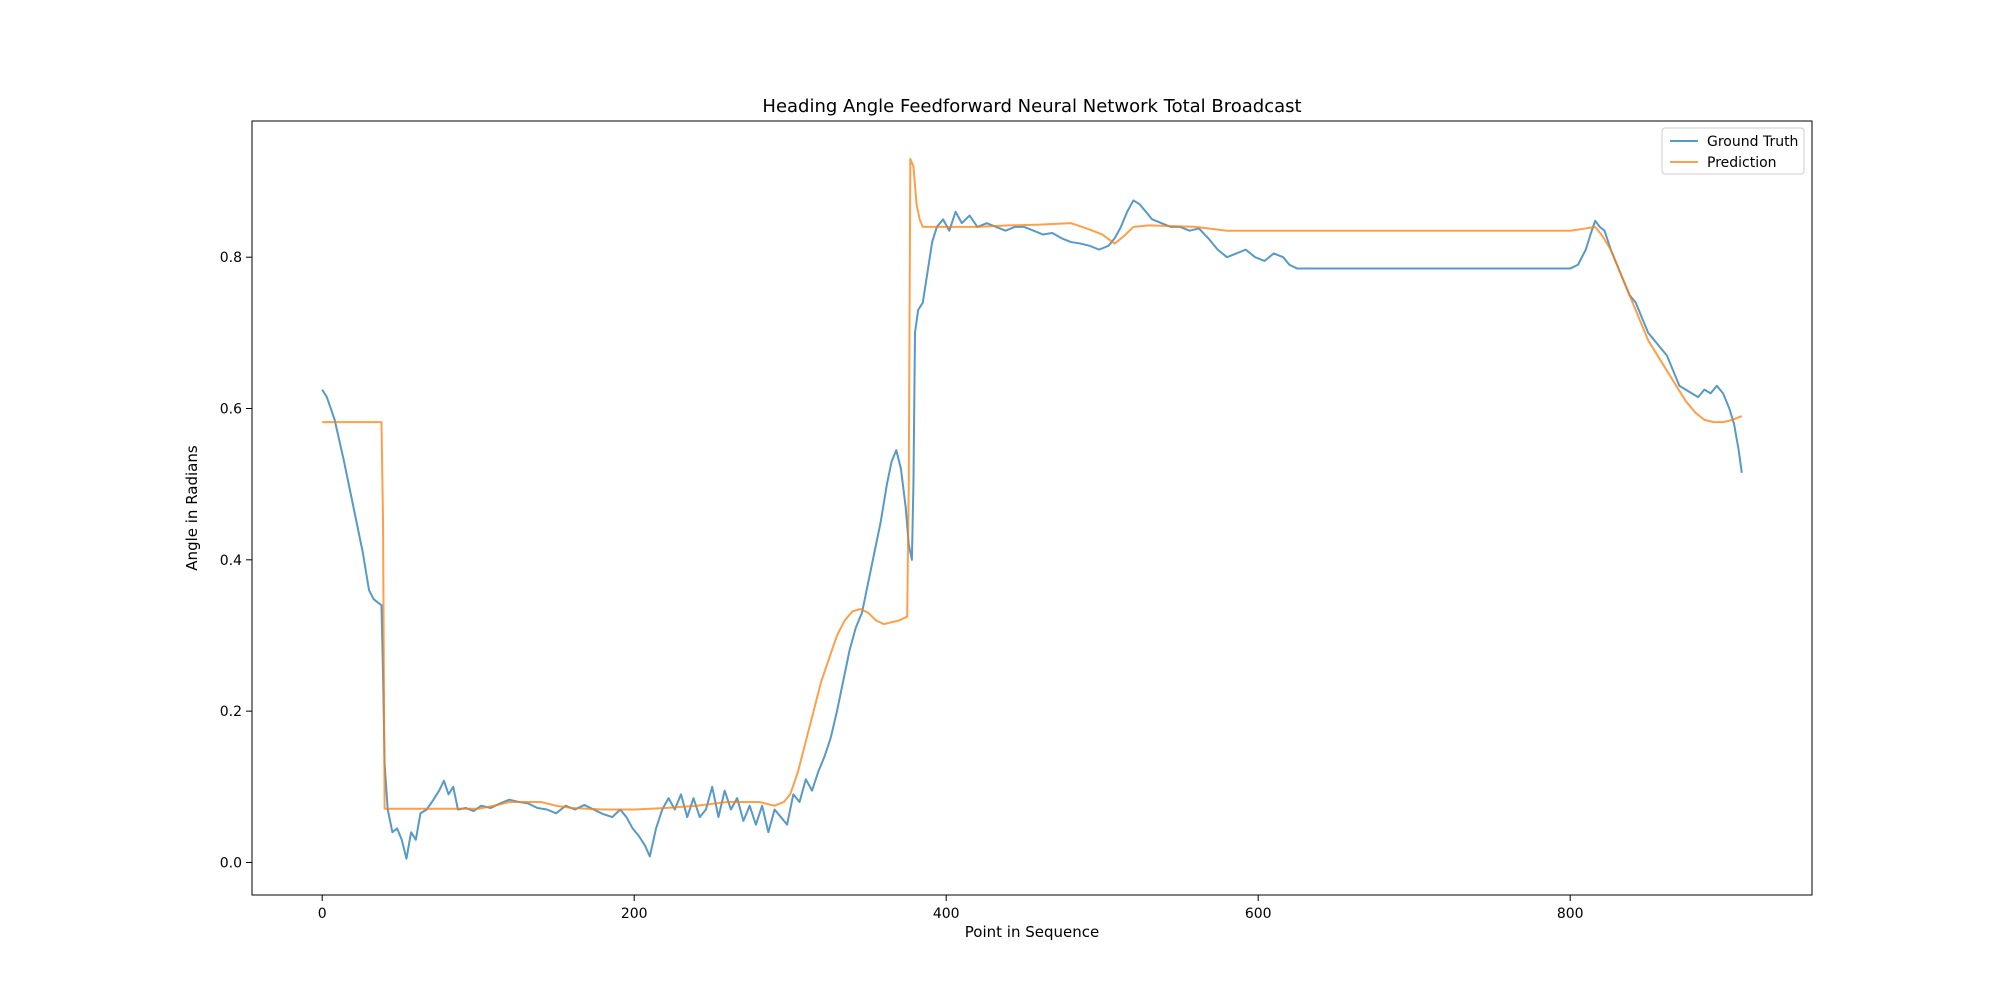  I want to click on y-tick-label: 0.4, so click(231, 561).